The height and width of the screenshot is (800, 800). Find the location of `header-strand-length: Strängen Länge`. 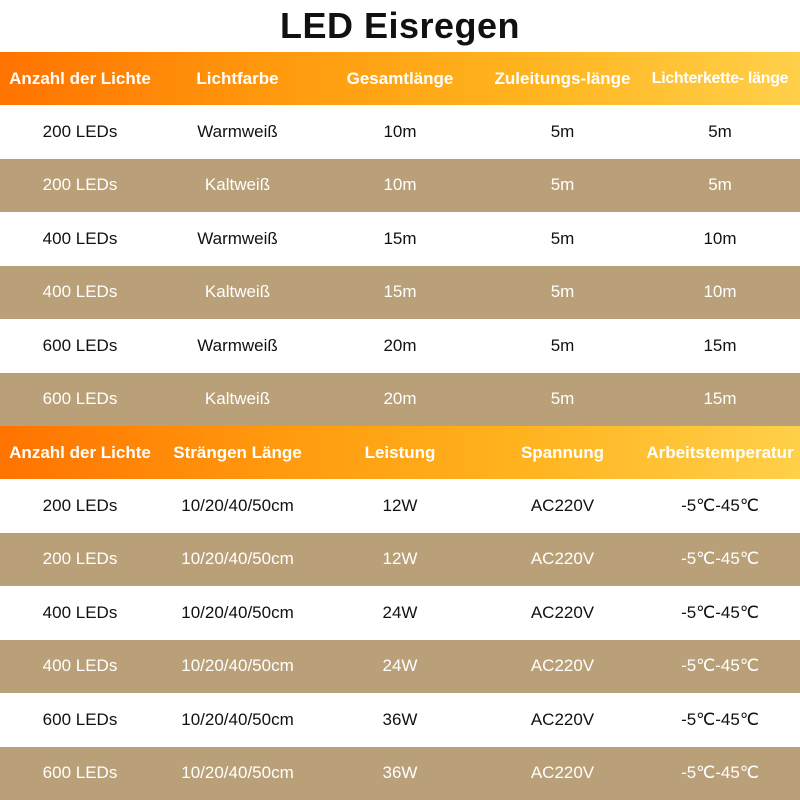

header-strand-length: Strängen Länge is located at coordinates (237, 452).